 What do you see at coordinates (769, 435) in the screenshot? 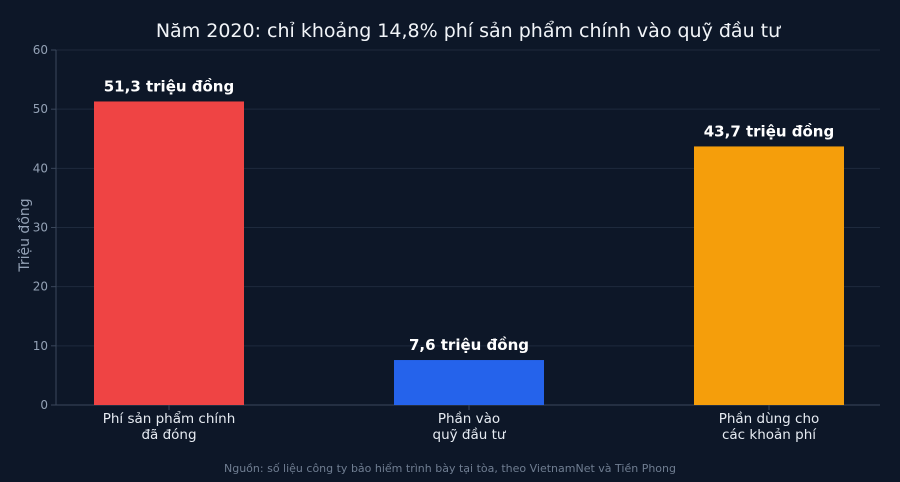
I see `x-tick-label: các khoản phí` at bounding box center [769, 435].